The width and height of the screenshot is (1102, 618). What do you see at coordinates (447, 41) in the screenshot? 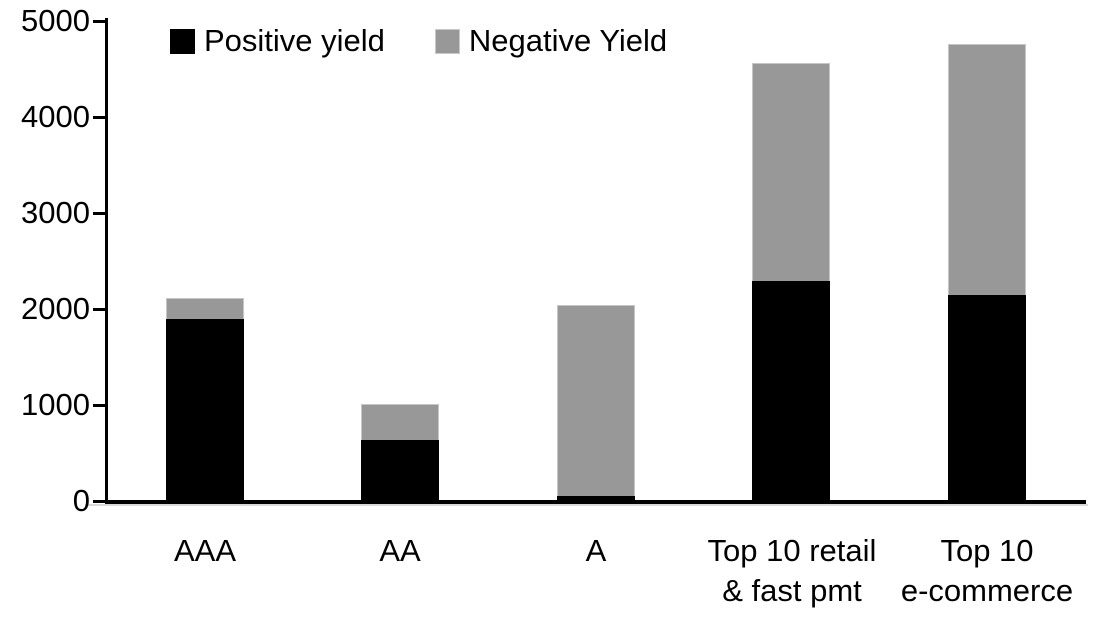
I see `legend-swatch-negative-yield` at bounding box center [447, 41].